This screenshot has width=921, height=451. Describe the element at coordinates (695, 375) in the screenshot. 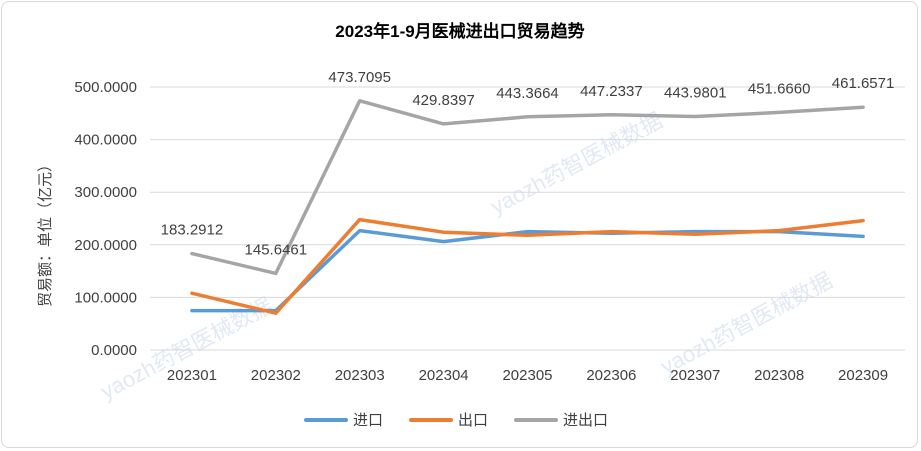

I see `x-tick-label: 202307` at that location.